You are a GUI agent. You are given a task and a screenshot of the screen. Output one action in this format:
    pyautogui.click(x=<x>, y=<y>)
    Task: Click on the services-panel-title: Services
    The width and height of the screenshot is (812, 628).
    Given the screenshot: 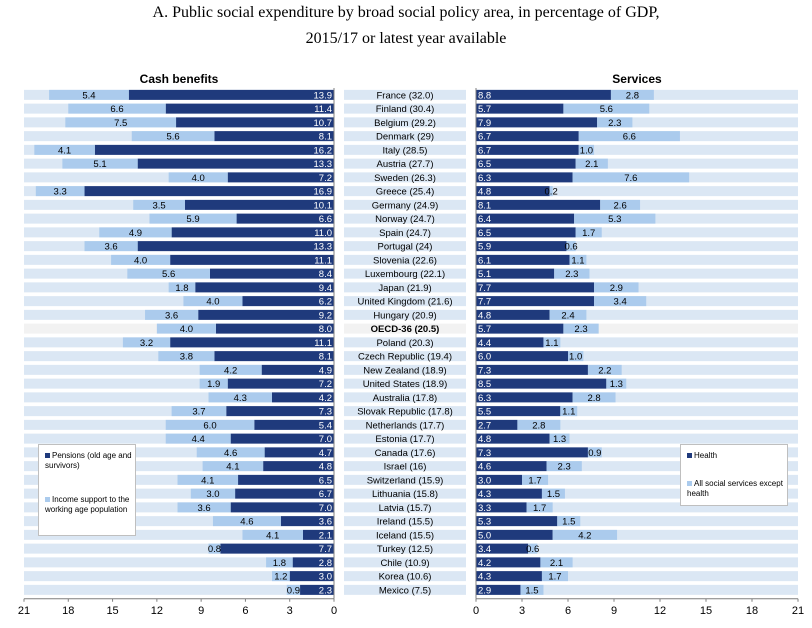 What is the action you would take?
    pyautogui.click(x=637, y=79)
    